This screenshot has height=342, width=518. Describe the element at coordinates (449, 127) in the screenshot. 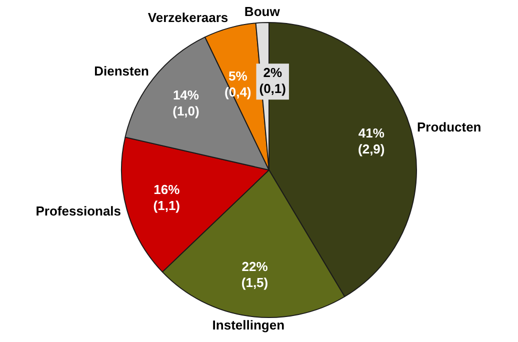

I see `slice-label: Producten` at that location.